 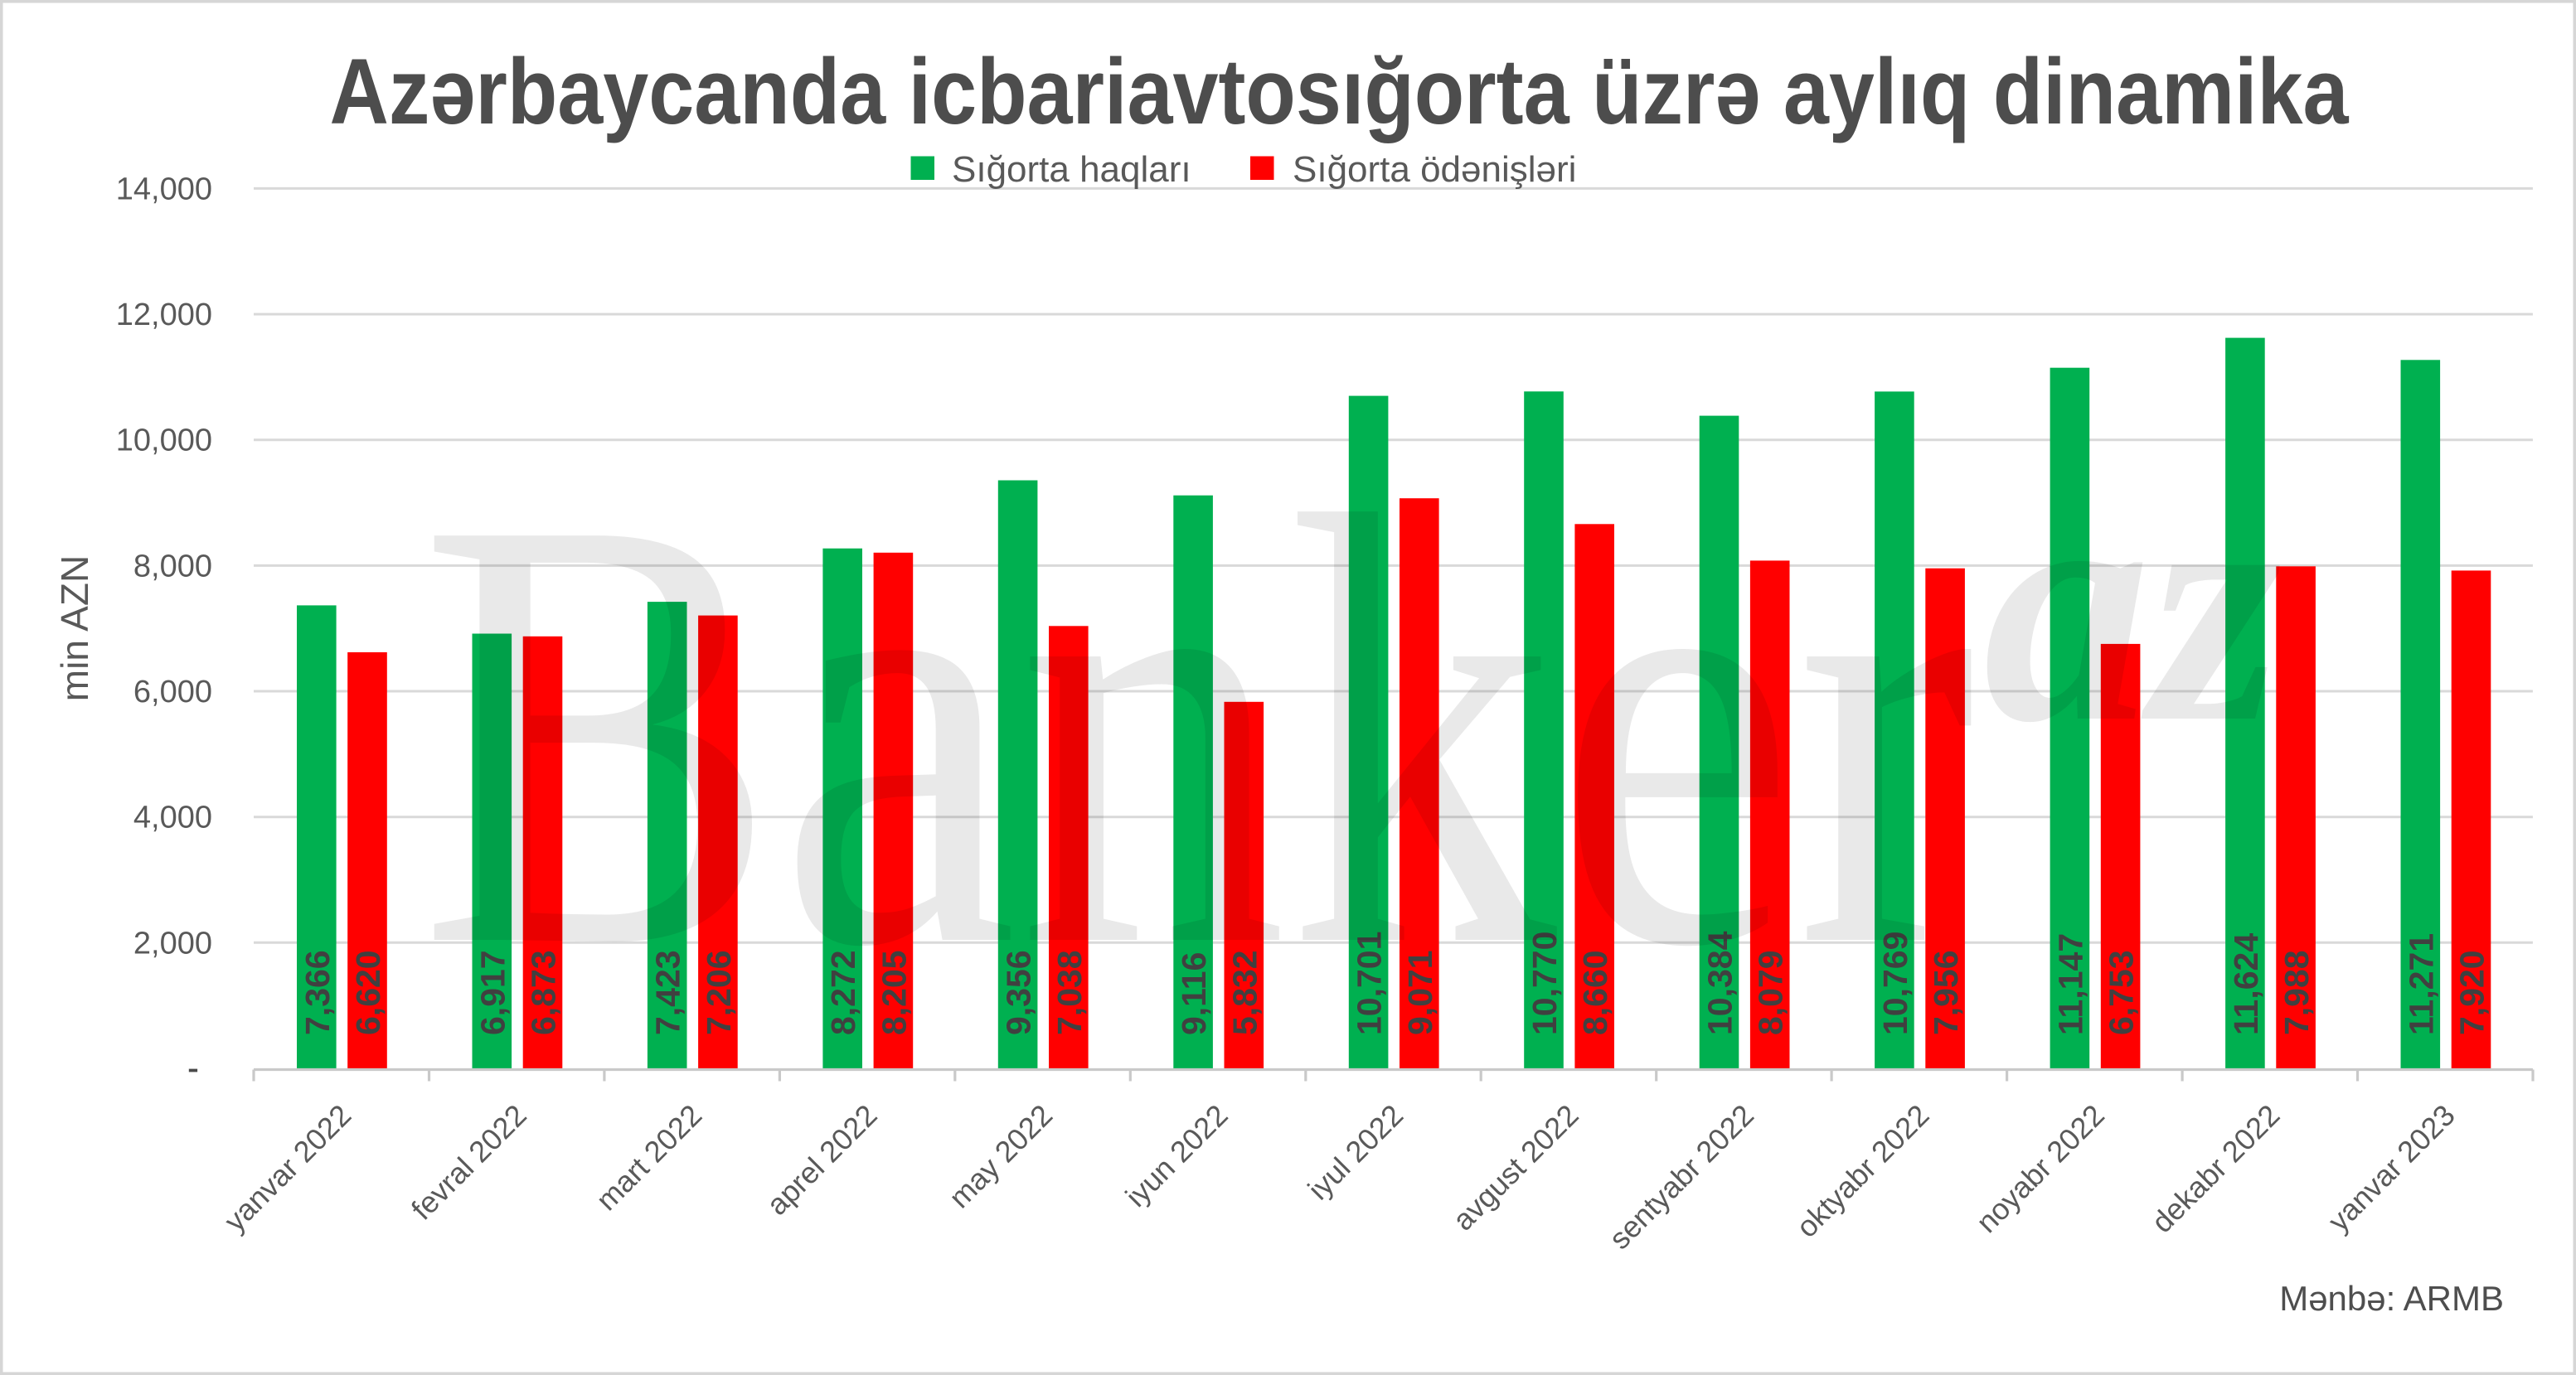 I want to click on svg-text: 11,147, so click(x=2070, y=984).